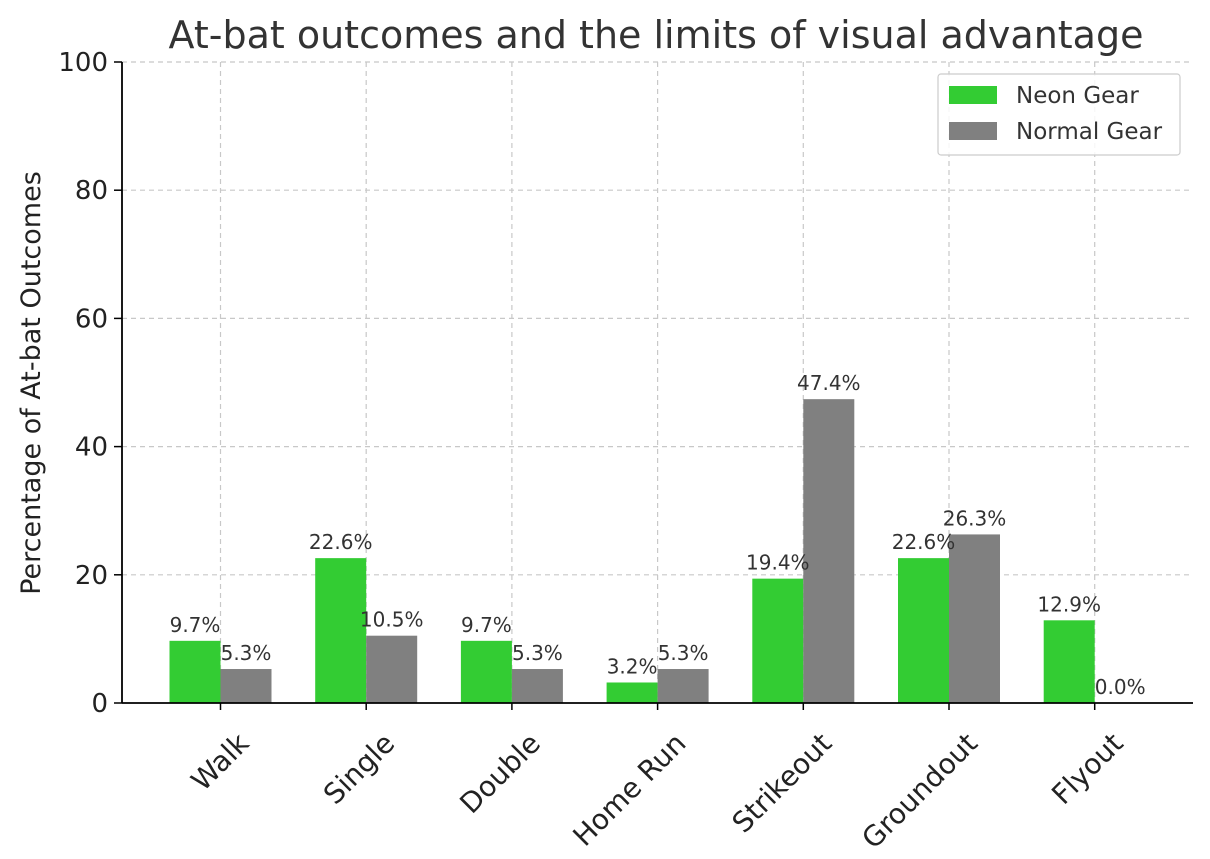 The height and width of the screenshot is (859, 1210). What do you see at coordinates (1120, 687) in the screenshot?
I see `data-label-normal-gear-flyout: 0.0%` at bounding box center [1120, 687].